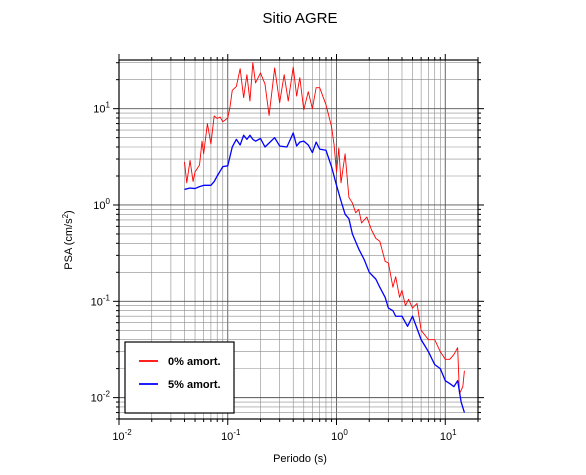 The height and width of the screenshot is (475, 586). I want to click on x-tick-label-exp: 1, so click(454, 432).